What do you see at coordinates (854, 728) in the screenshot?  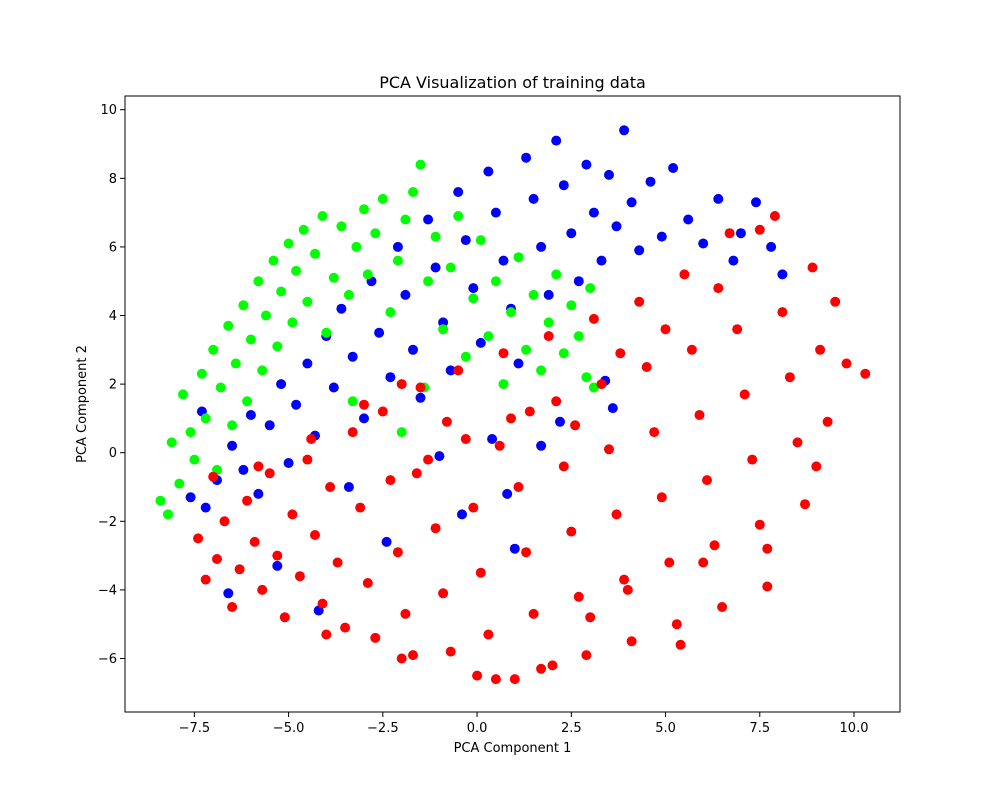 I see `x-tick-label: 10.0` at bounding box center [854, 728].